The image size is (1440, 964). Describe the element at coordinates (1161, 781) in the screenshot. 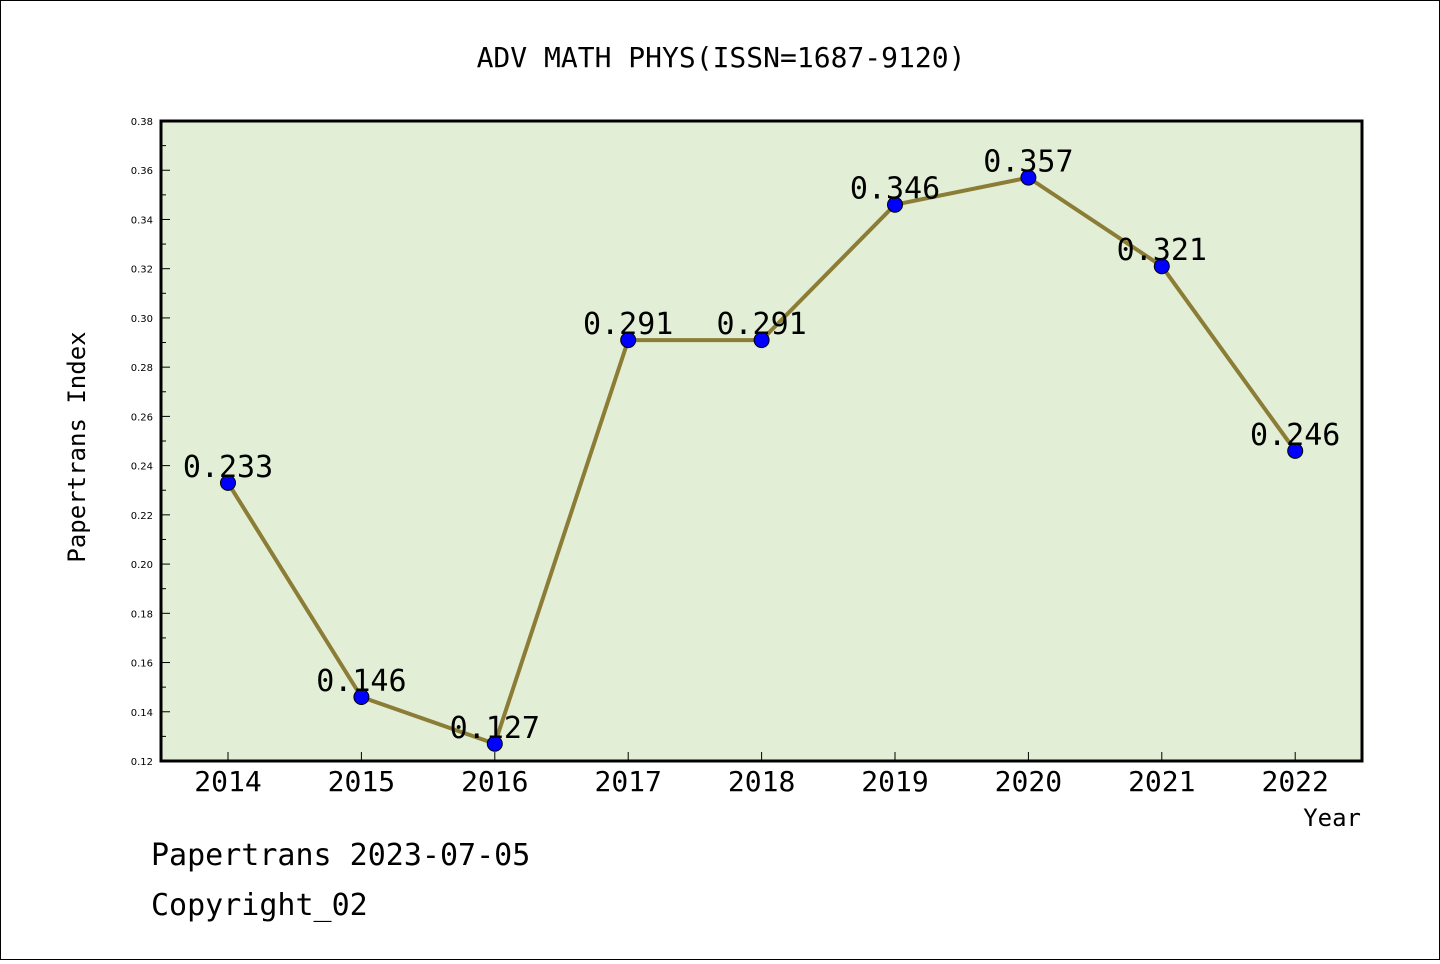

I see `x-tick-label: 2021` at that location.